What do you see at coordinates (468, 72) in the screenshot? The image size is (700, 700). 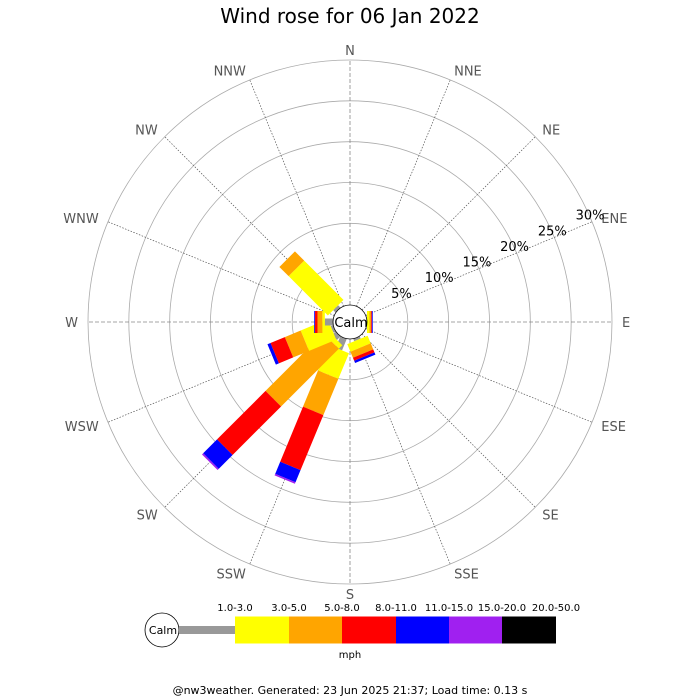 I see `direction-label-nne: NNE` at bounding box center [468, 72].